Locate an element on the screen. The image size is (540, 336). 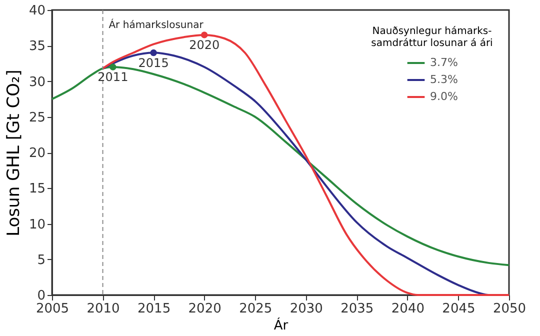
x-tick-label: 2040 is located at coordinates (407, 309).